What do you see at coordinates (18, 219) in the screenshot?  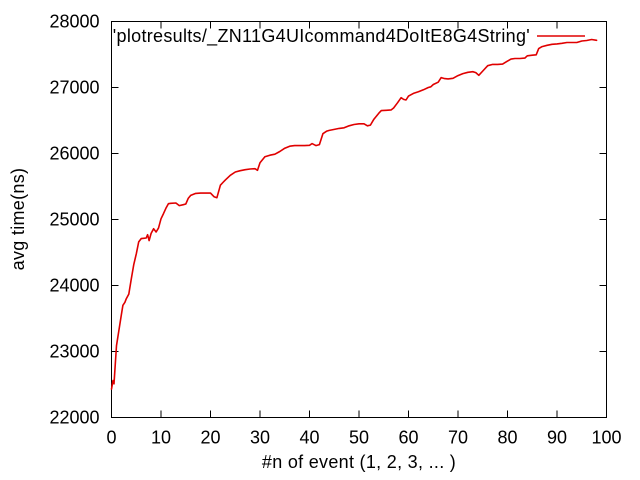 I see `y-axis-title: avg time(ns)` at bounding box center [18, 219].